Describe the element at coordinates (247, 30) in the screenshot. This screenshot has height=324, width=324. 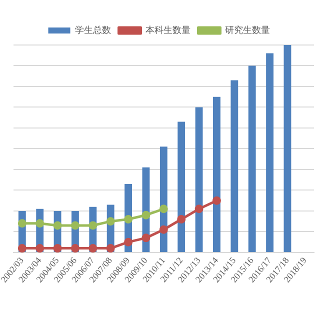
I see `legend-label: 研究生数量` at that location.